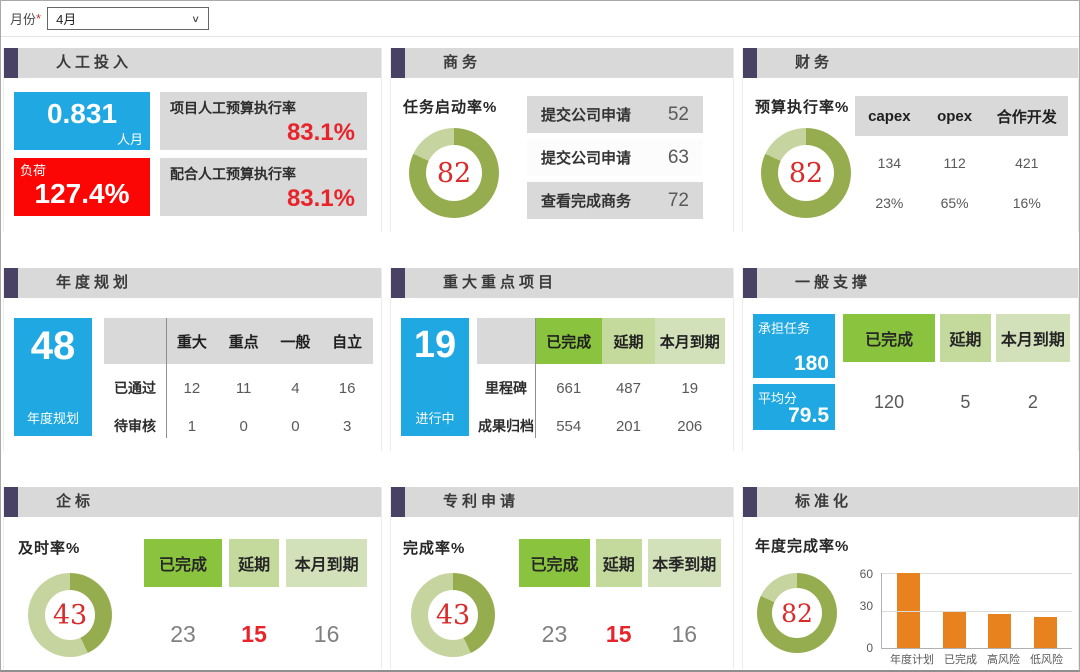 The image size is (1080, 672). What do you see at coordinates (94, 62) in the screenshot?
I see `panel-title: 人工投入` at bounding box center [94, 62].